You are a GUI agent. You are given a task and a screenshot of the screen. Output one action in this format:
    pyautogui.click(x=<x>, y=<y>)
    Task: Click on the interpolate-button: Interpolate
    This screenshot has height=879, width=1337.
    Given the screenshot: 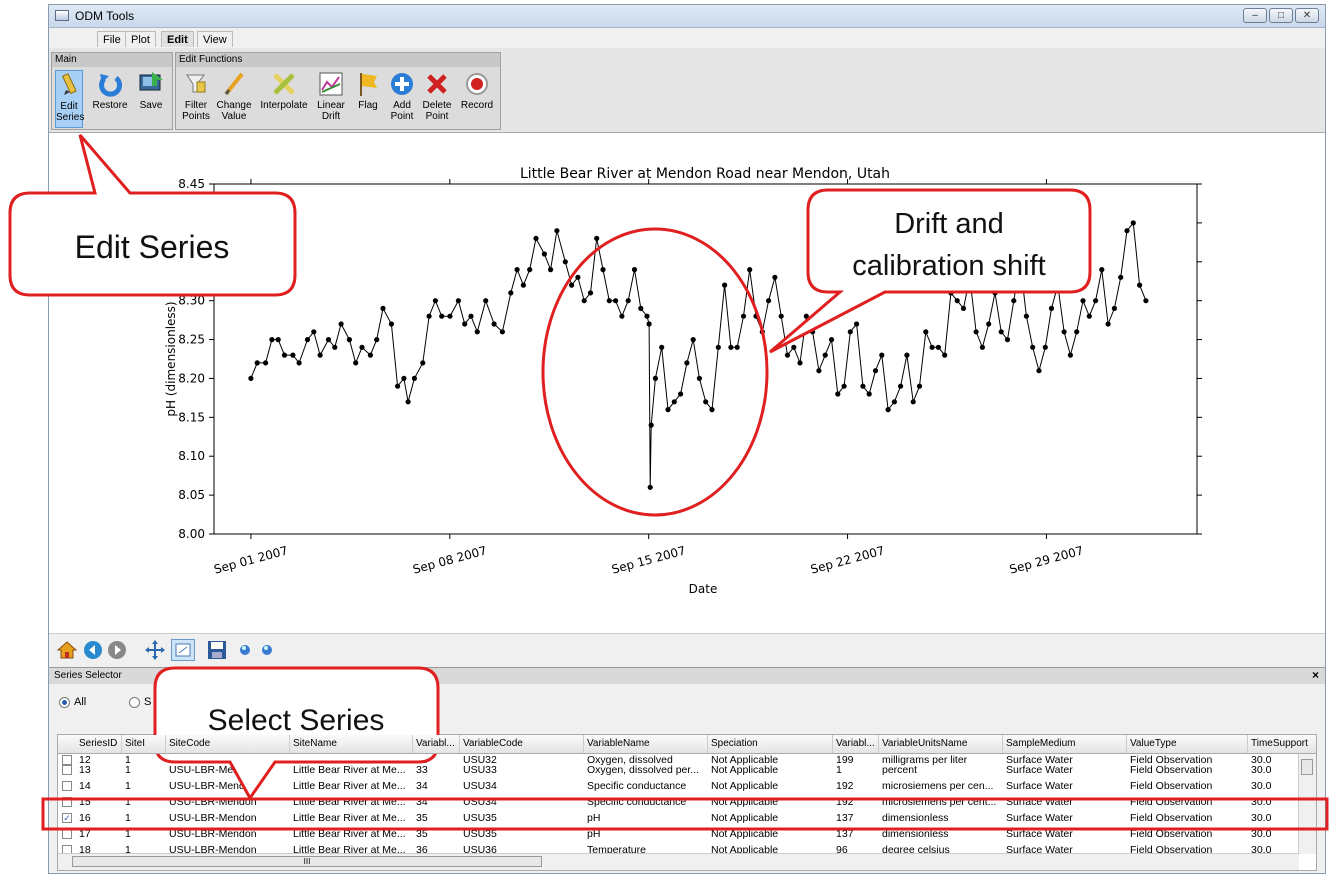 What is the action you would take?
    pyautogui.click(x=284, y=99)
    